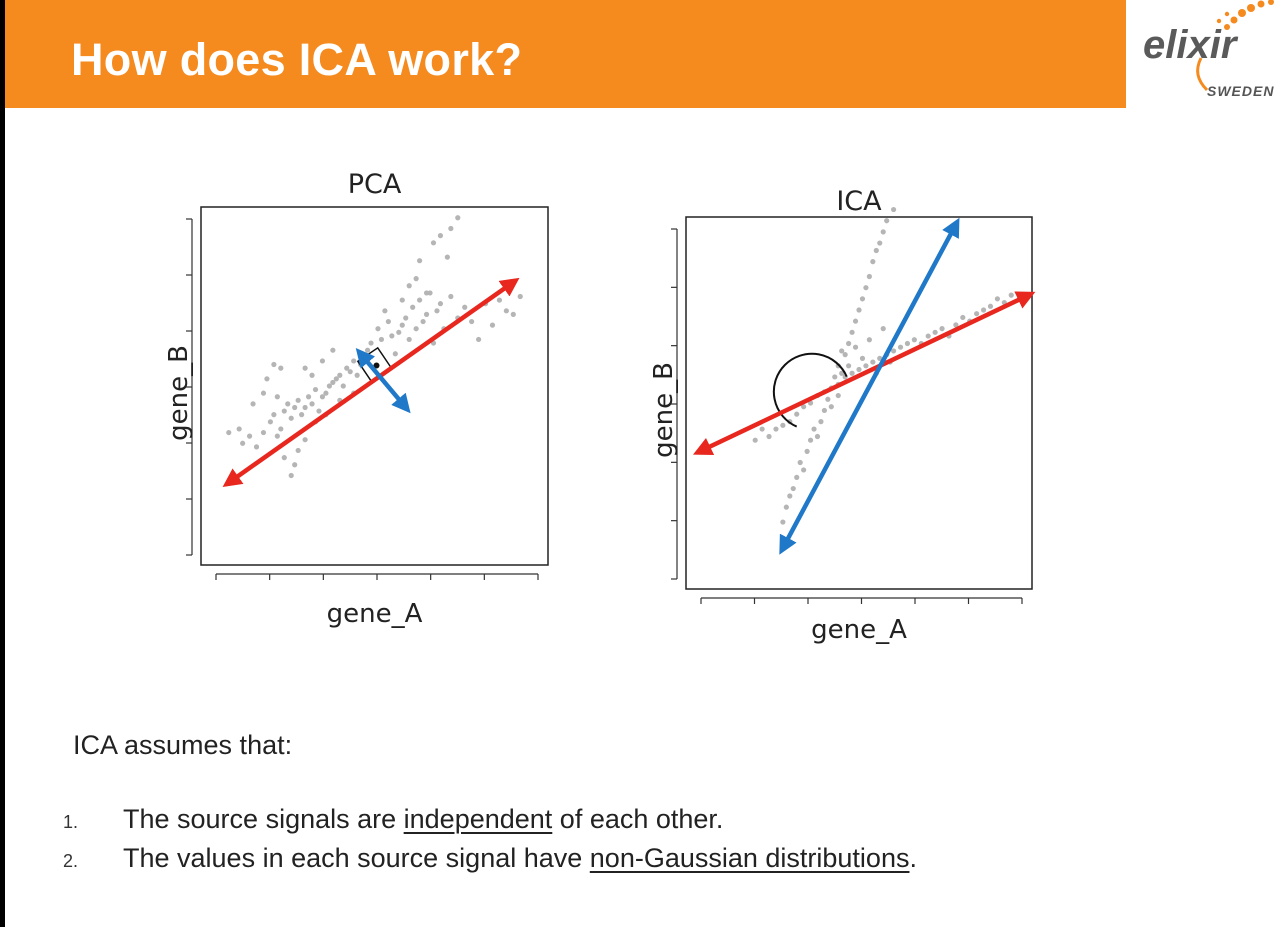  I want to click on pca-second-component-arrow, so click(383, 380).